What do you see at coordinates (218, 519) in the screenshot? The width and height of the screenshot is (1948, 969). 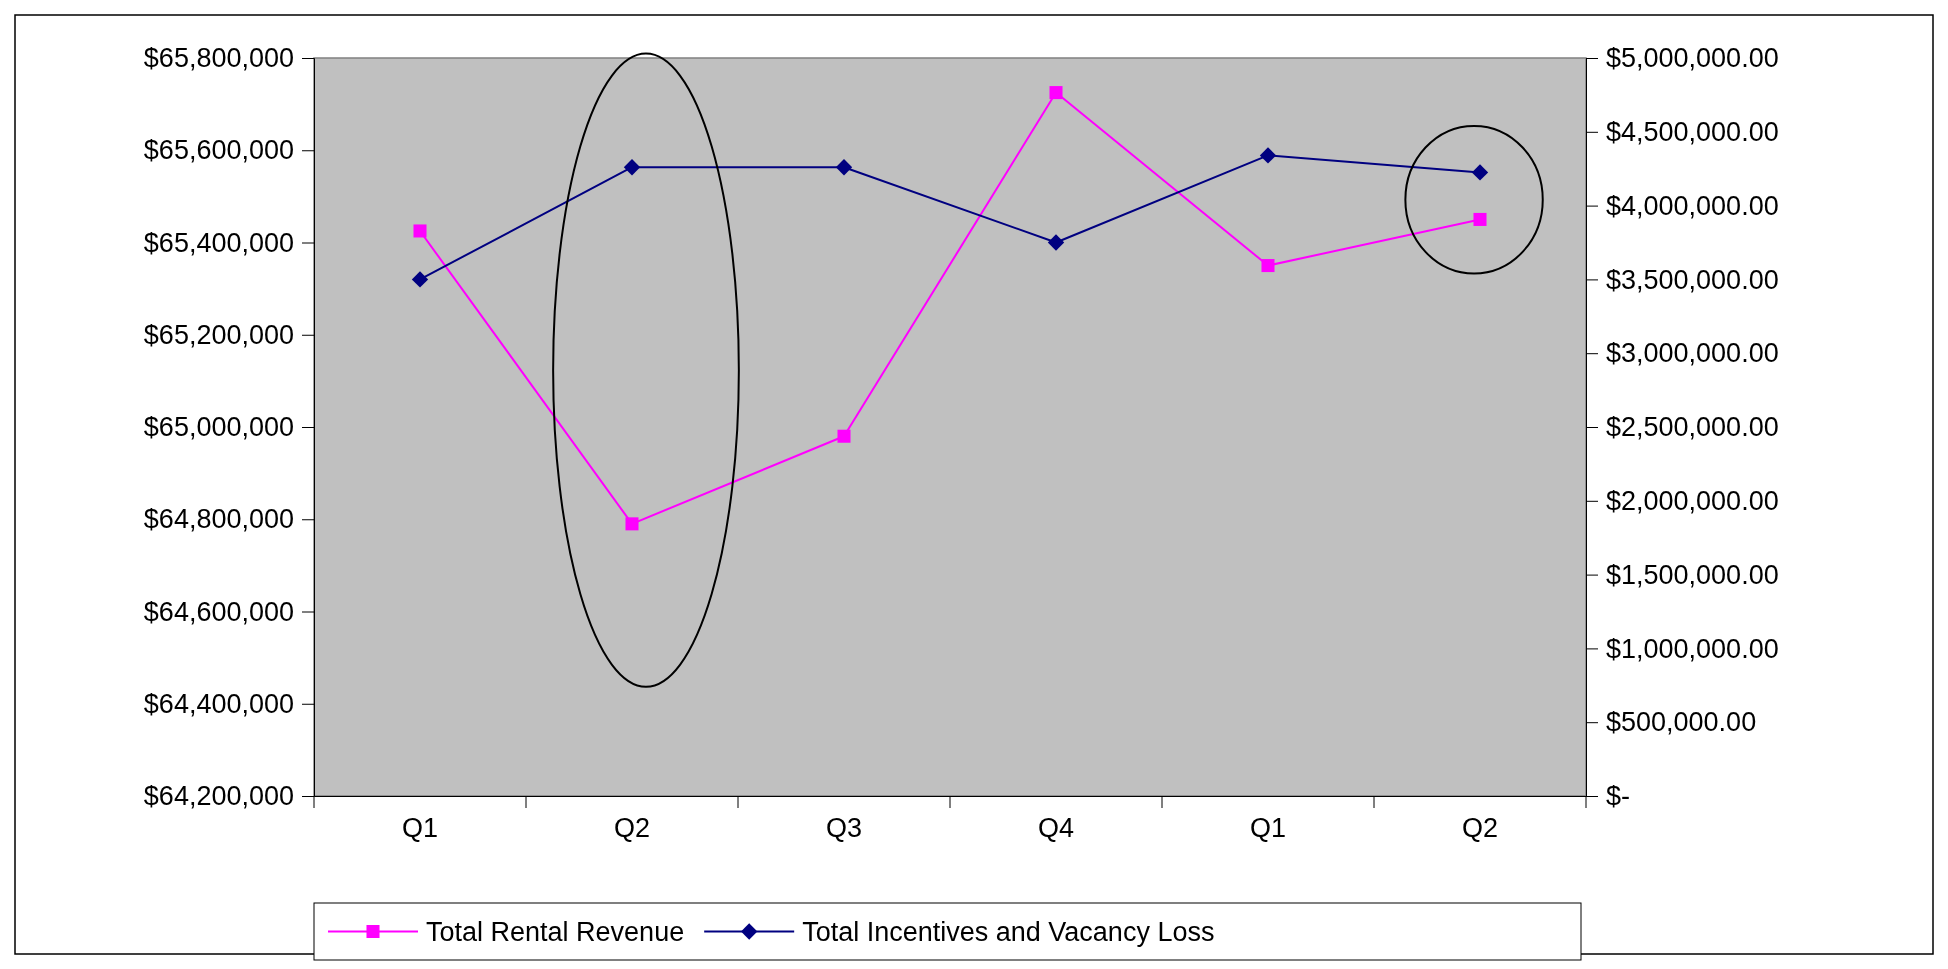 I see `y-tick-label: $64,800,000` at bounding box center [218, 519].